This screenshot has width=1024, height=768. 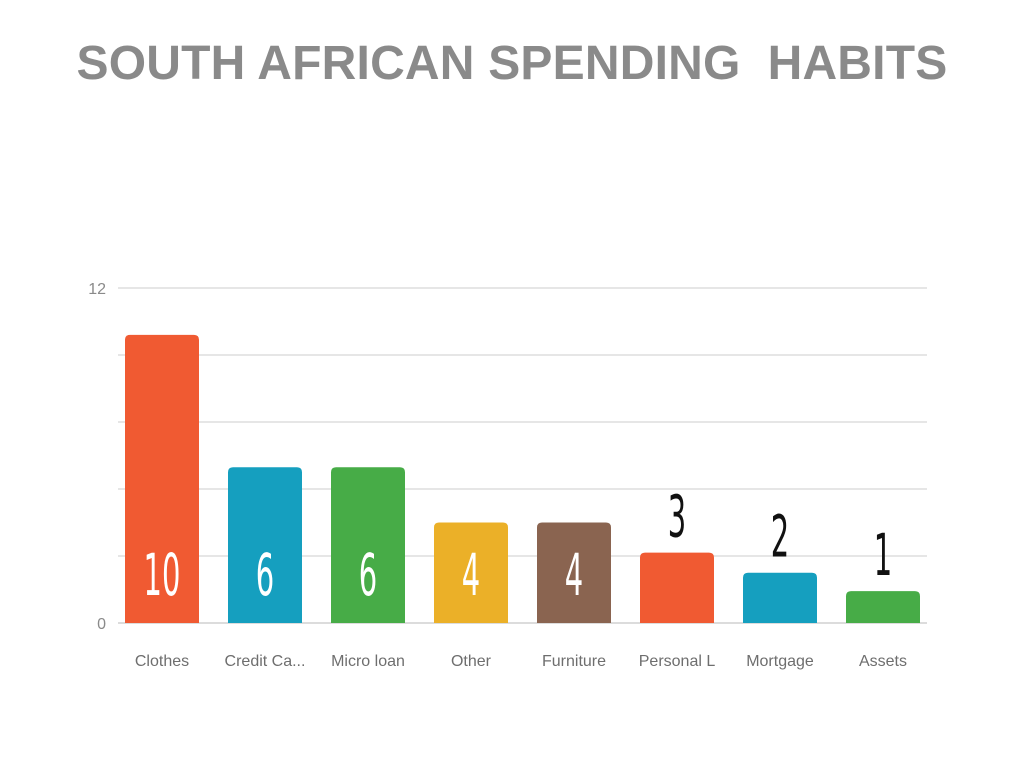 I want to click on y-axis-ticks: 0 12, so click(x=97, y=457).